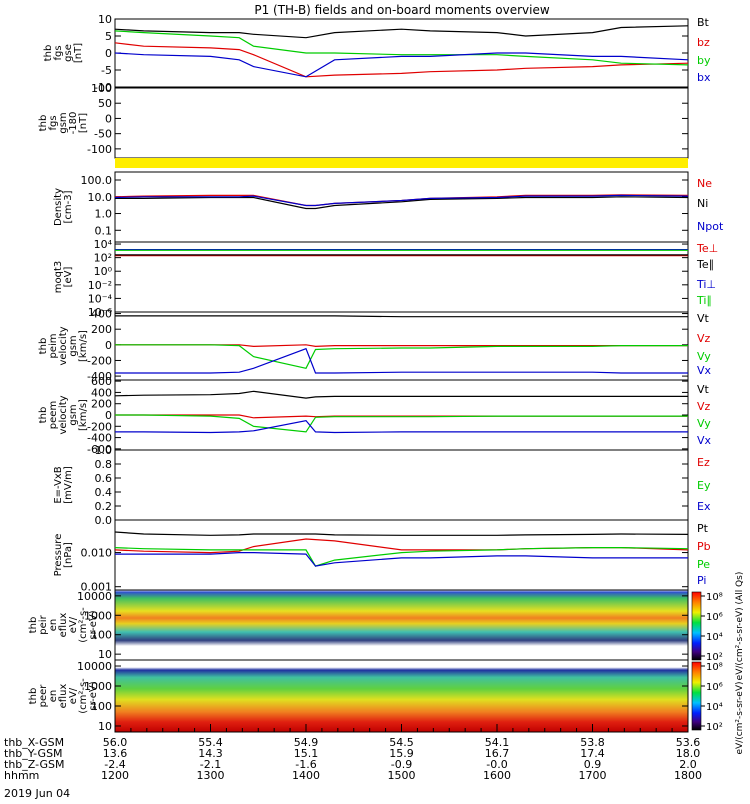 The image size is (750, 804). Describe the element at coordinates (108, 36) in the screenshot. I see `ytick-label: 5` at that location.